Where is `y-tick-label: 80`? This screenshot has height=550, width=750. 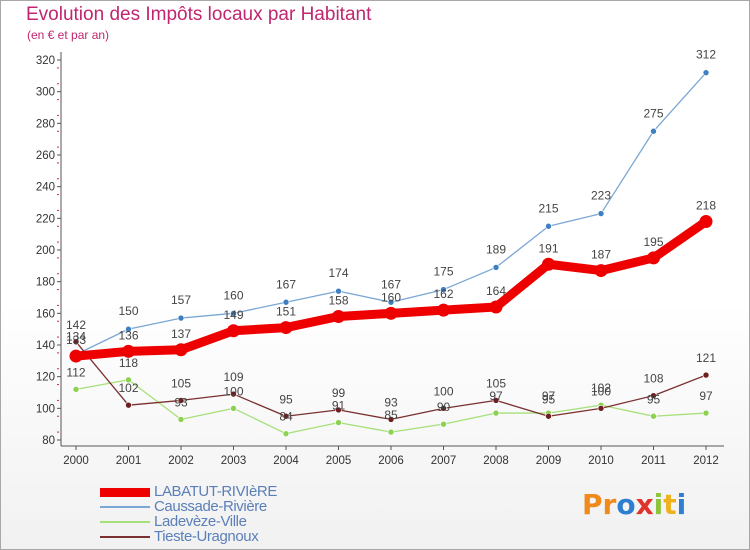
y-tick-label: 80 is located at coordinates (48, 441).